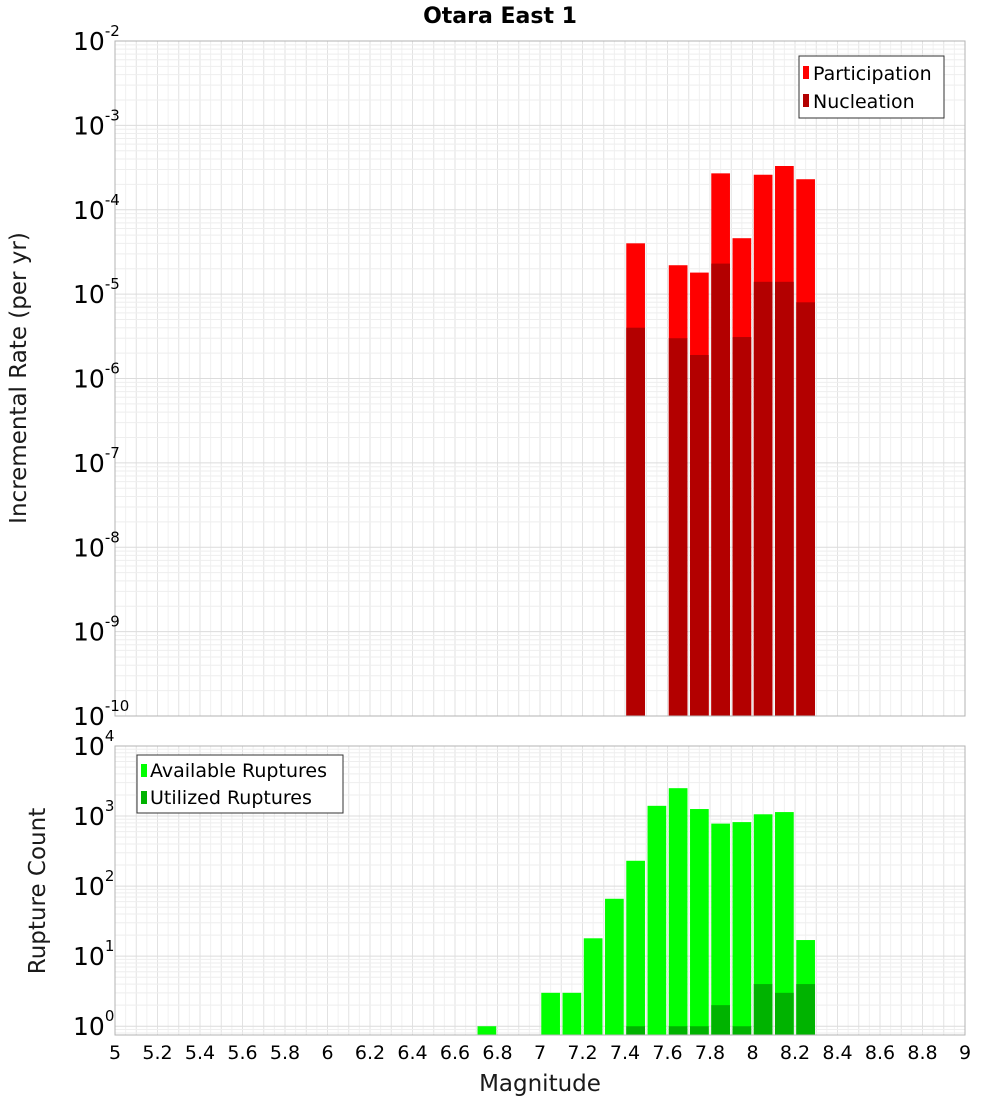  What do you see at coordinates (752, 1053) in the screenshot?
I see `magnitude-tick-label: 8` at bounding box center [752, 1053].